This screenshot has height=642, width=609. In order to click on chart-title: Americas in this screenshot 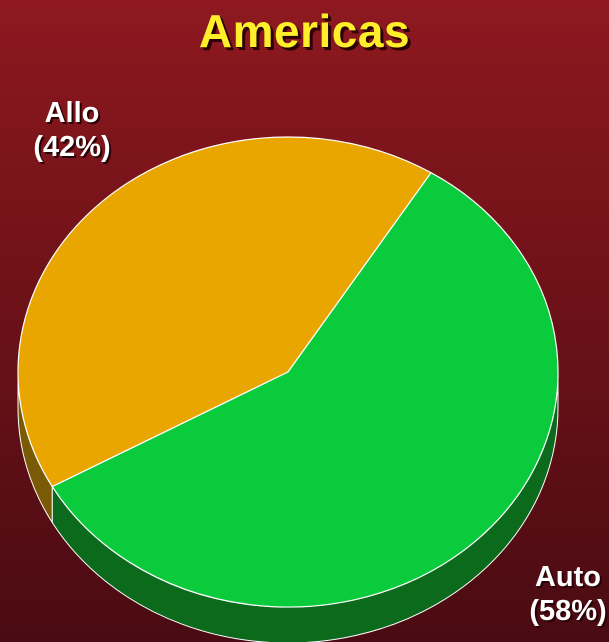, I will do `click(304, 31)`.